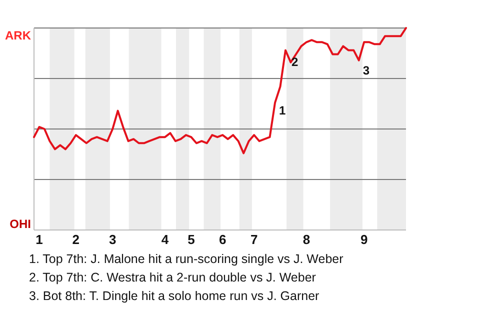  I want to click on x-tick-label: 6, so click(222, 239).